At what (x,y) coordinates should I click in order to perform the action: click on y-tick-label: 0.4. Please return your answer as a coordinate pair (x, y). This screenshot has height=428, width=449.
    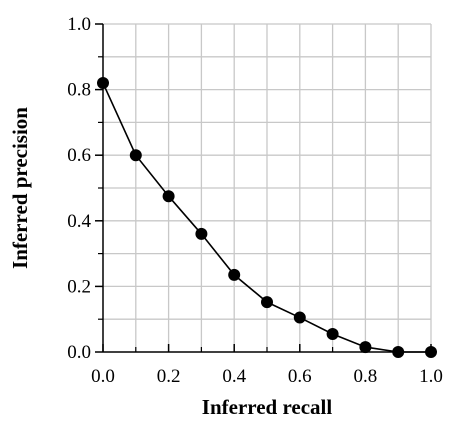
    Looking at the image, I should click on (79, 221).